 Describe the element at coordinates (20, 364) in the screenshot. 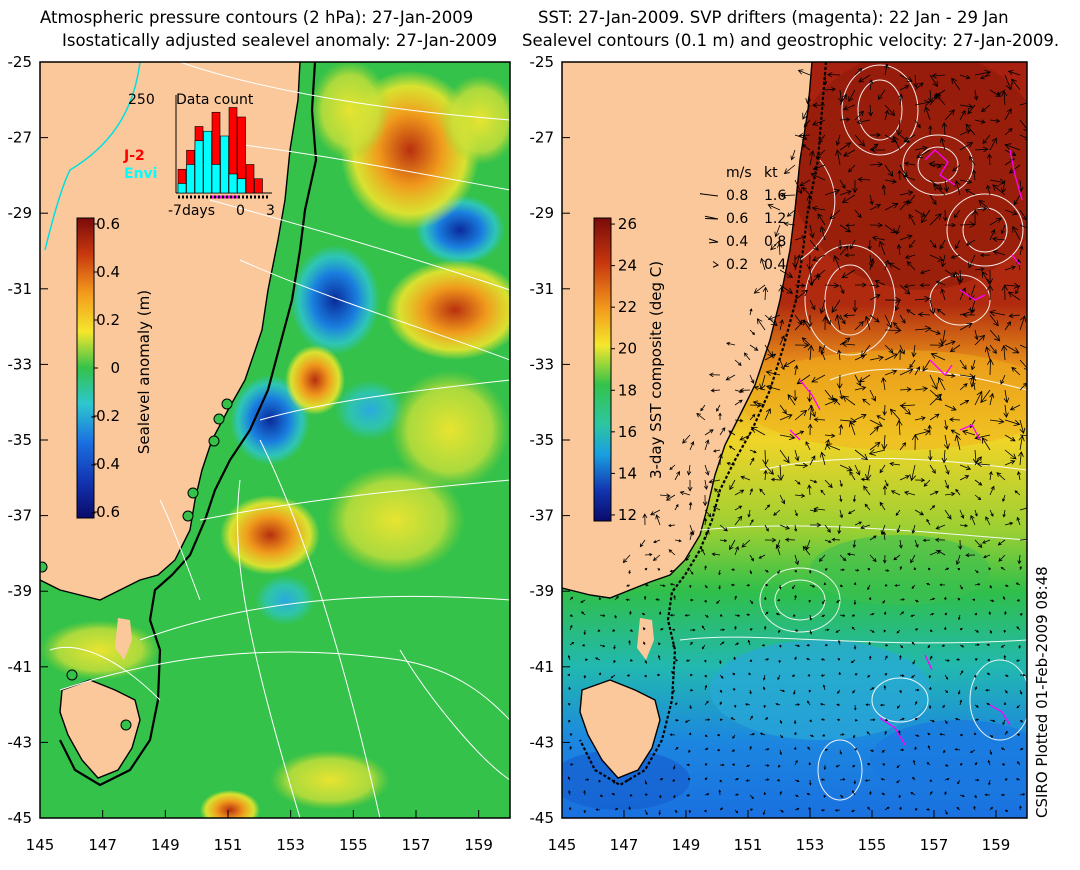

I see `y-tick-label: -33` at that location.